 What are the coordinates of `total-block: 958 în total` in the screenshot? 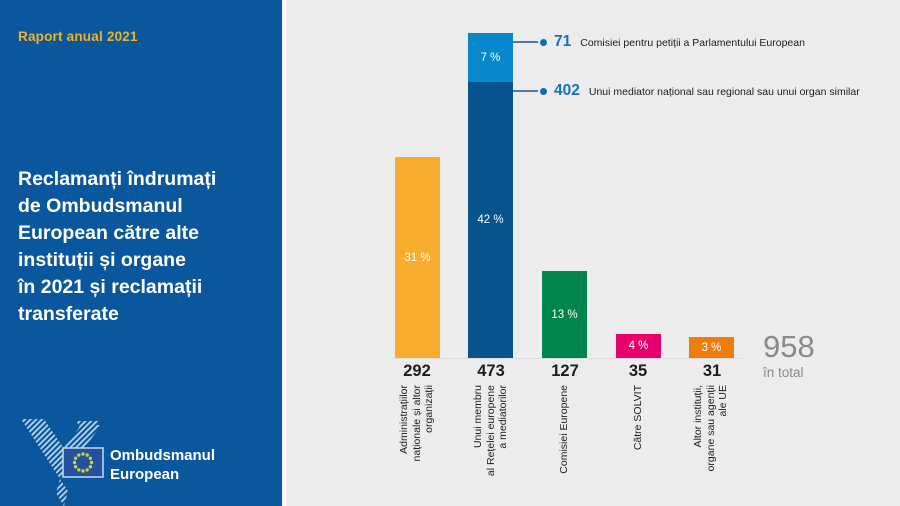 It's located at (789, 355).